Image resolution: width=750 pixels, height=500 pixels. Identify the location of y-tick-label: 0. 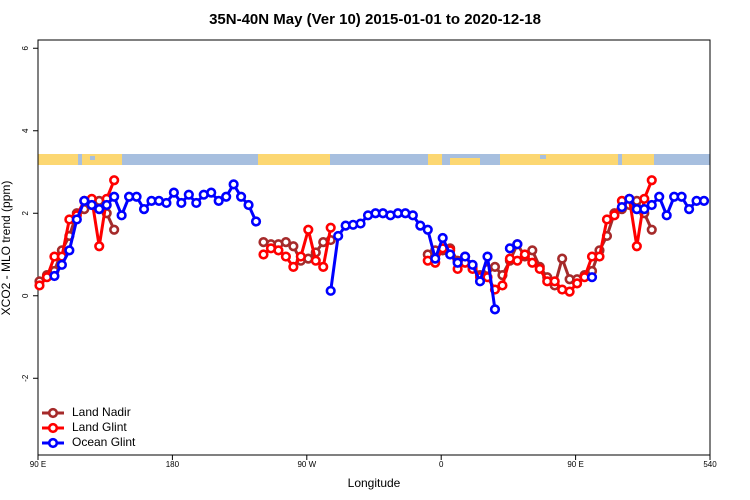
(25, 295).